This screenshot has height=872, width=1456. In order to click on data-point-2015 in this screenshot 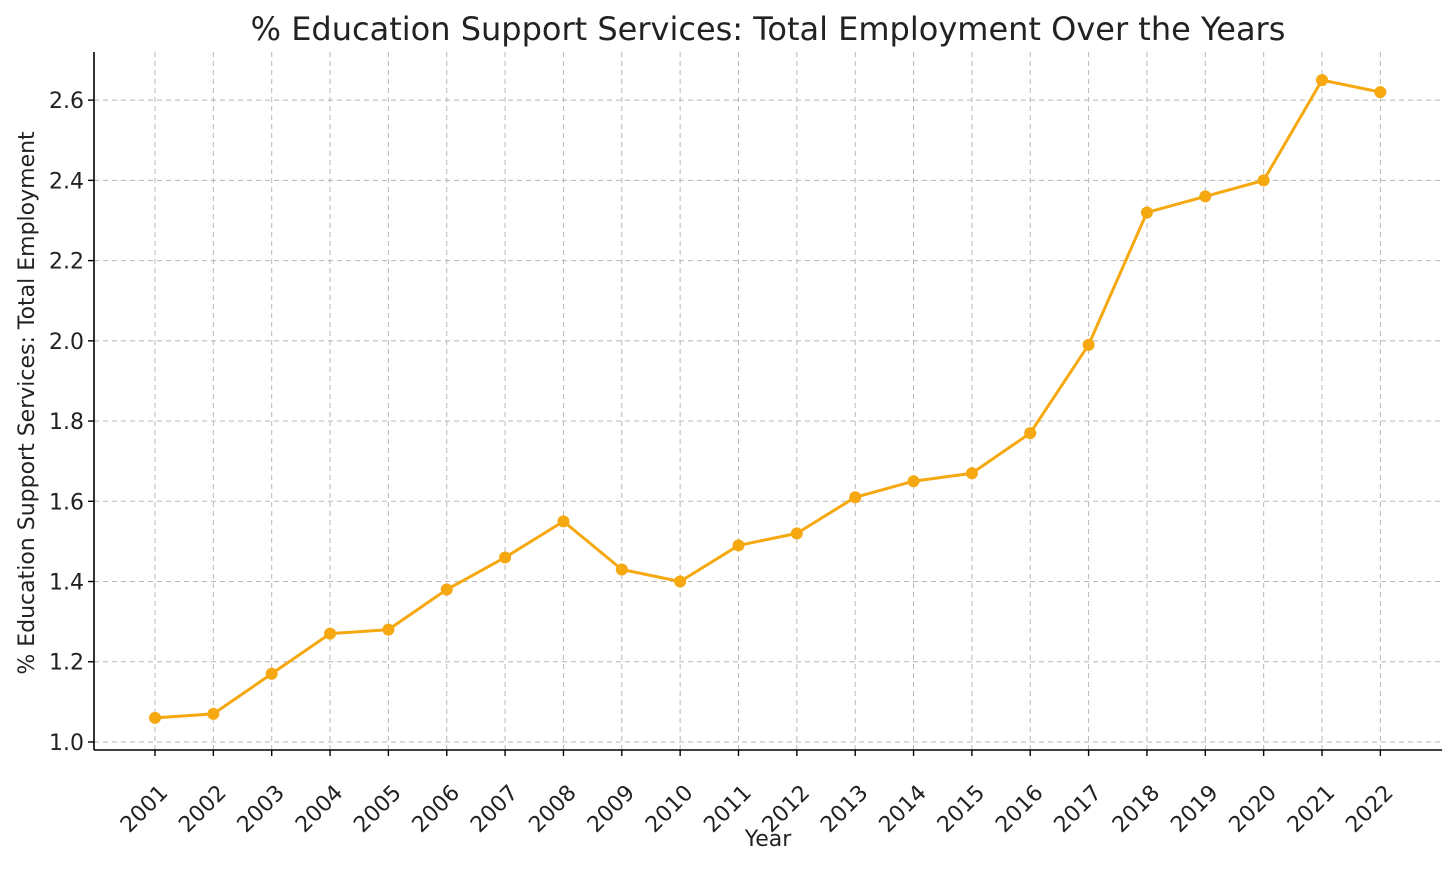, I will do `click(971, 473)`.